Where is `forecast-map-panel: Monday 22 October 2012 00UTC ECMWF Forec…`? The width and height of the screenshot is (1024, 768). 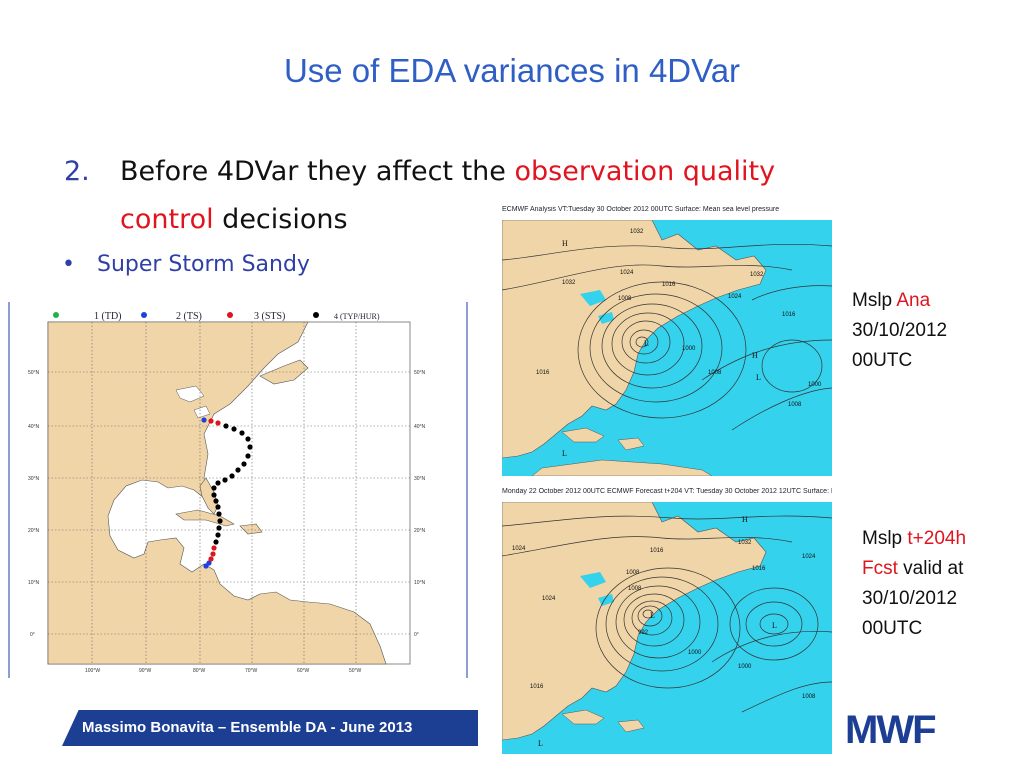 forecast-map-panel: Monday 22 October 2012 00UTC ECMWF Forec… is located at coordinates (667, 621).